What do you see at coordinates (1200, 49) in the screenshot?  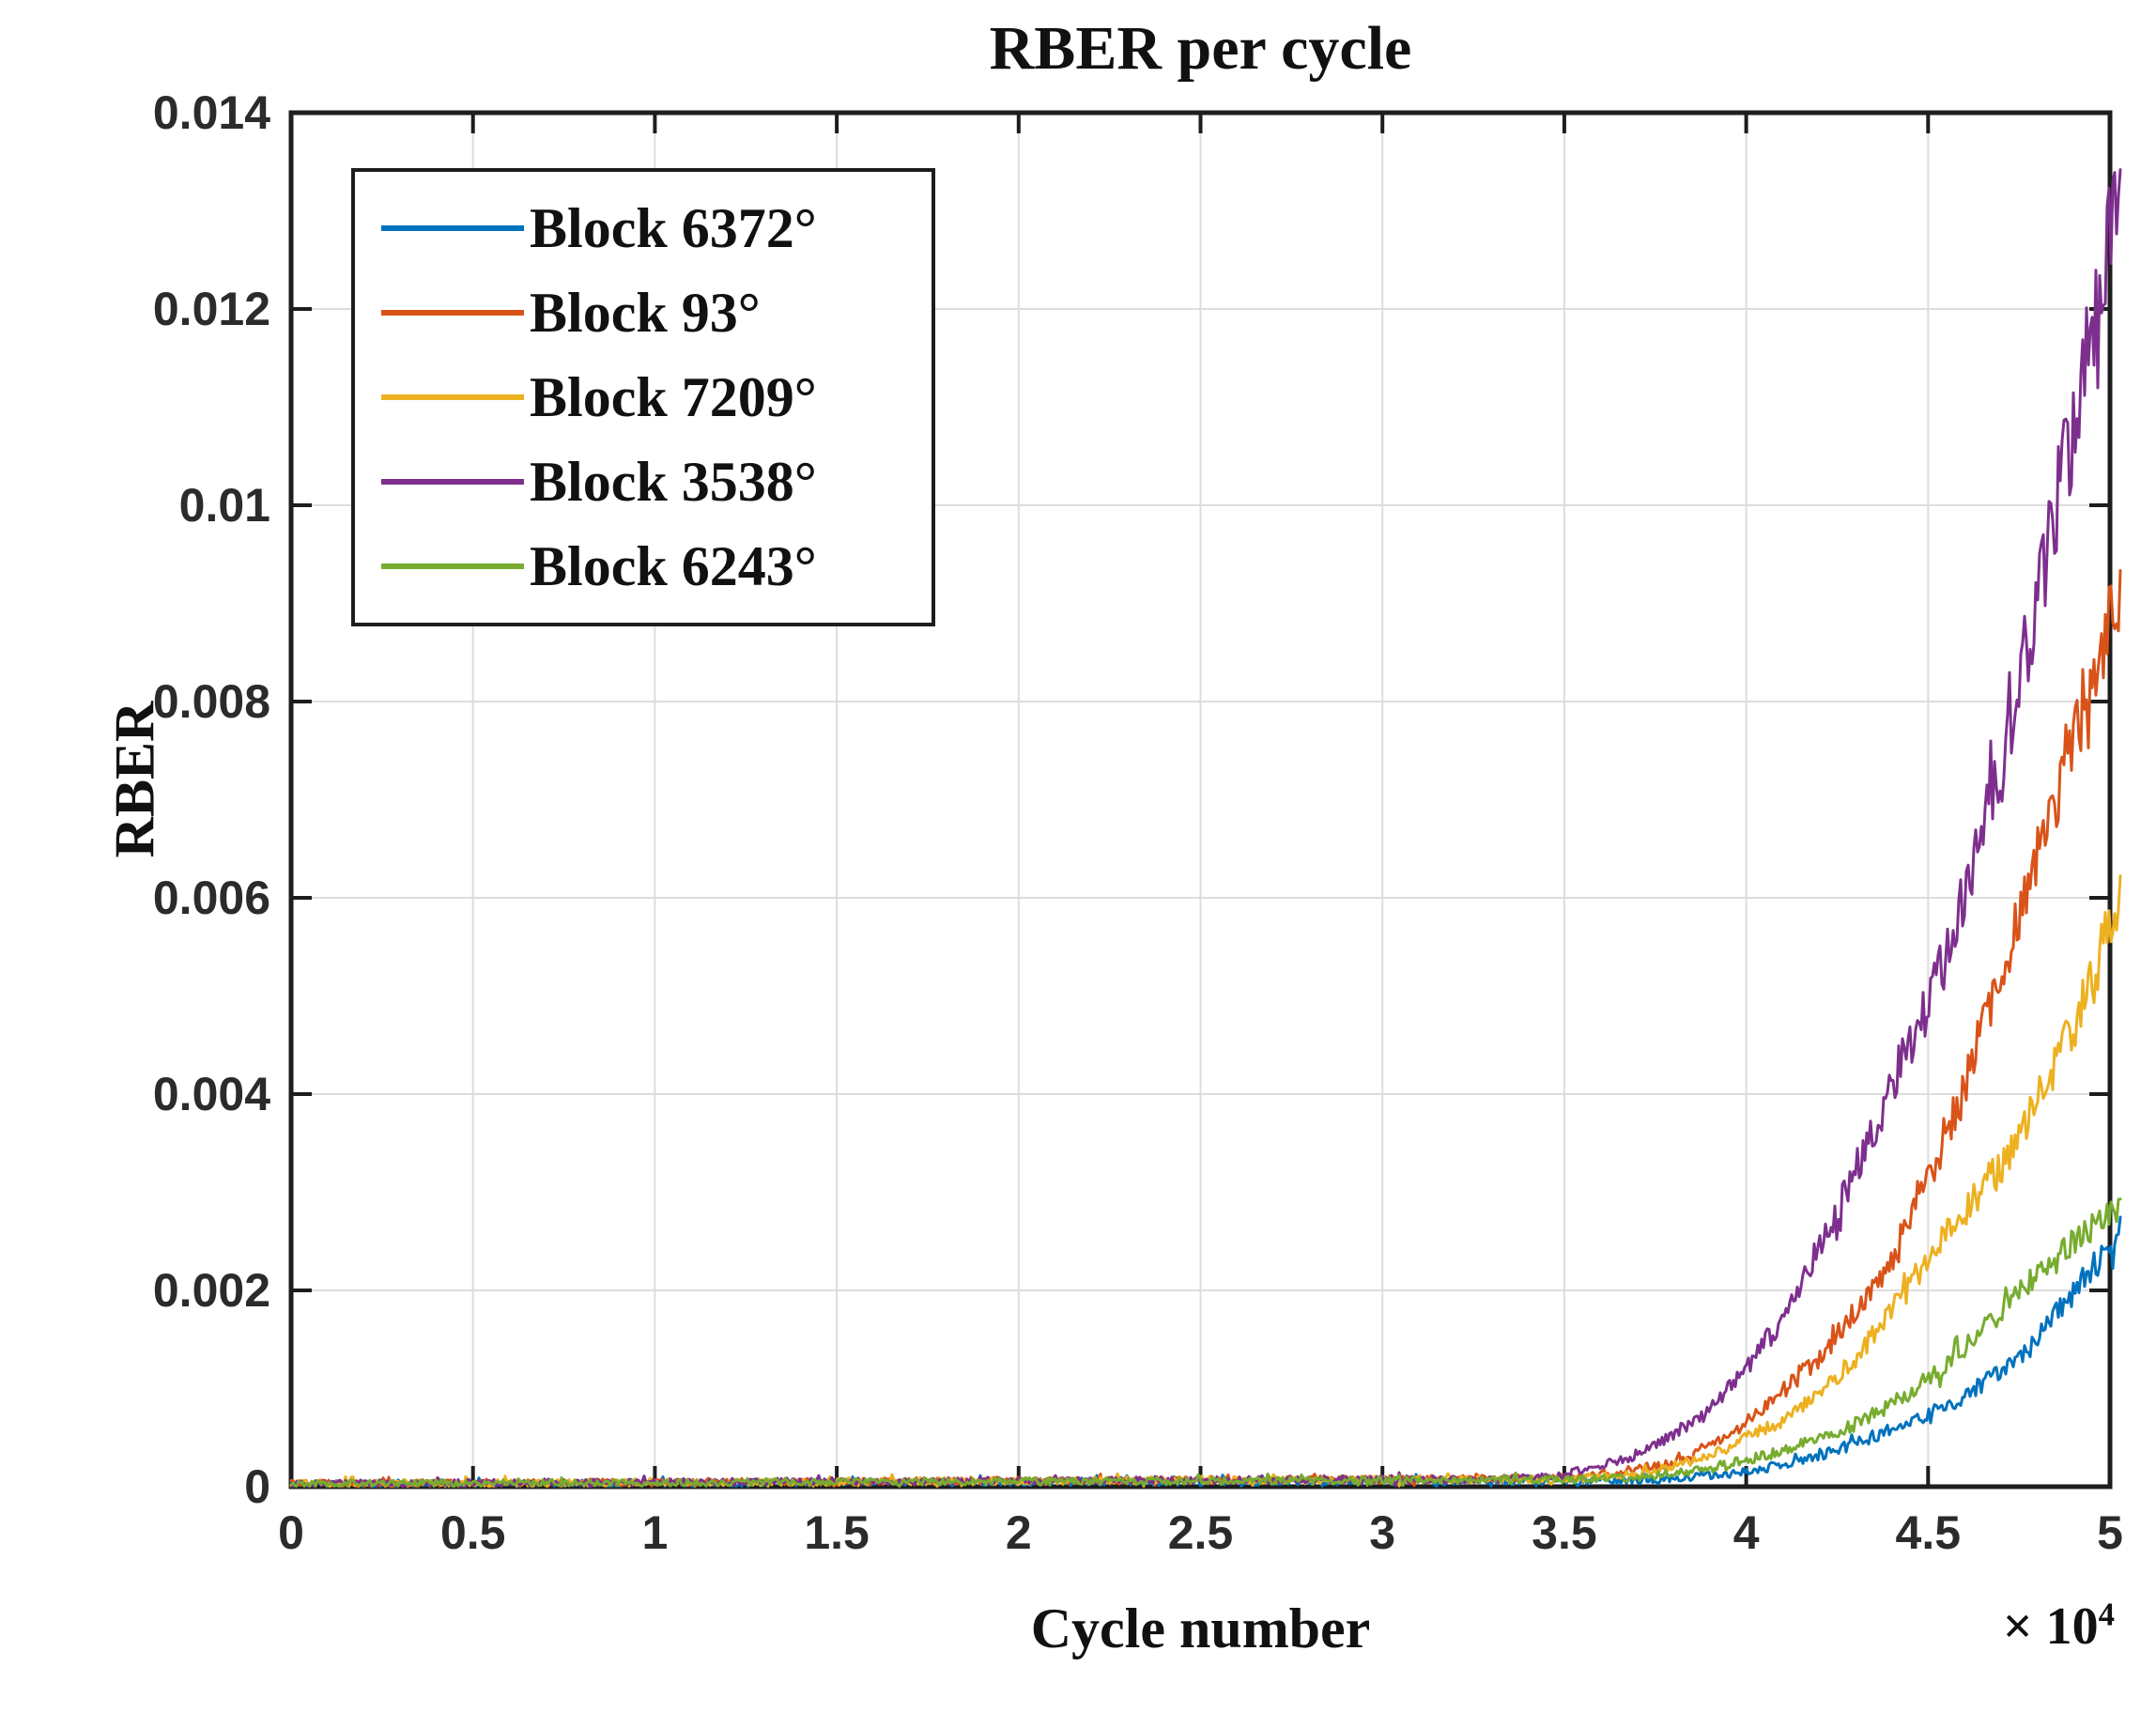 I see `chart-title: RBER per cycle` at bounding box center [1200, 49].